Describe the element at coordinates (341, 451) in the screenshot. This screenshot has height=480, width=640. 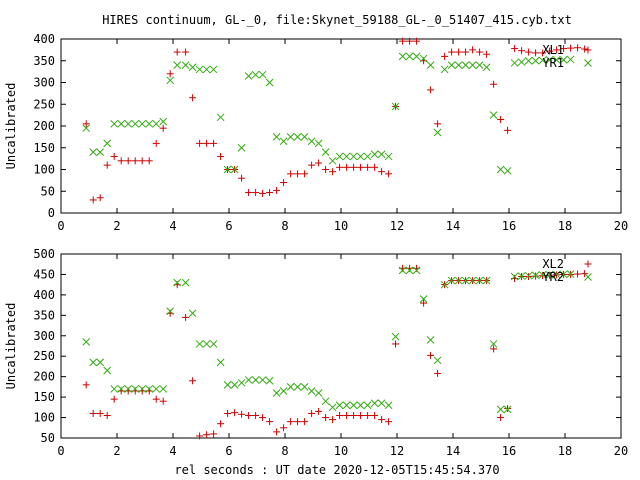
I see `bottom-x-tick-label: 10` at that location.